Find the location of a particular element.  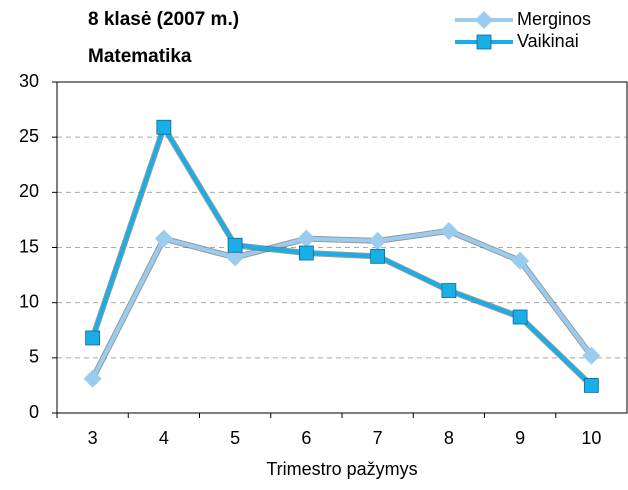

y-tick-label: 5 is located at coordinates (34, 357).